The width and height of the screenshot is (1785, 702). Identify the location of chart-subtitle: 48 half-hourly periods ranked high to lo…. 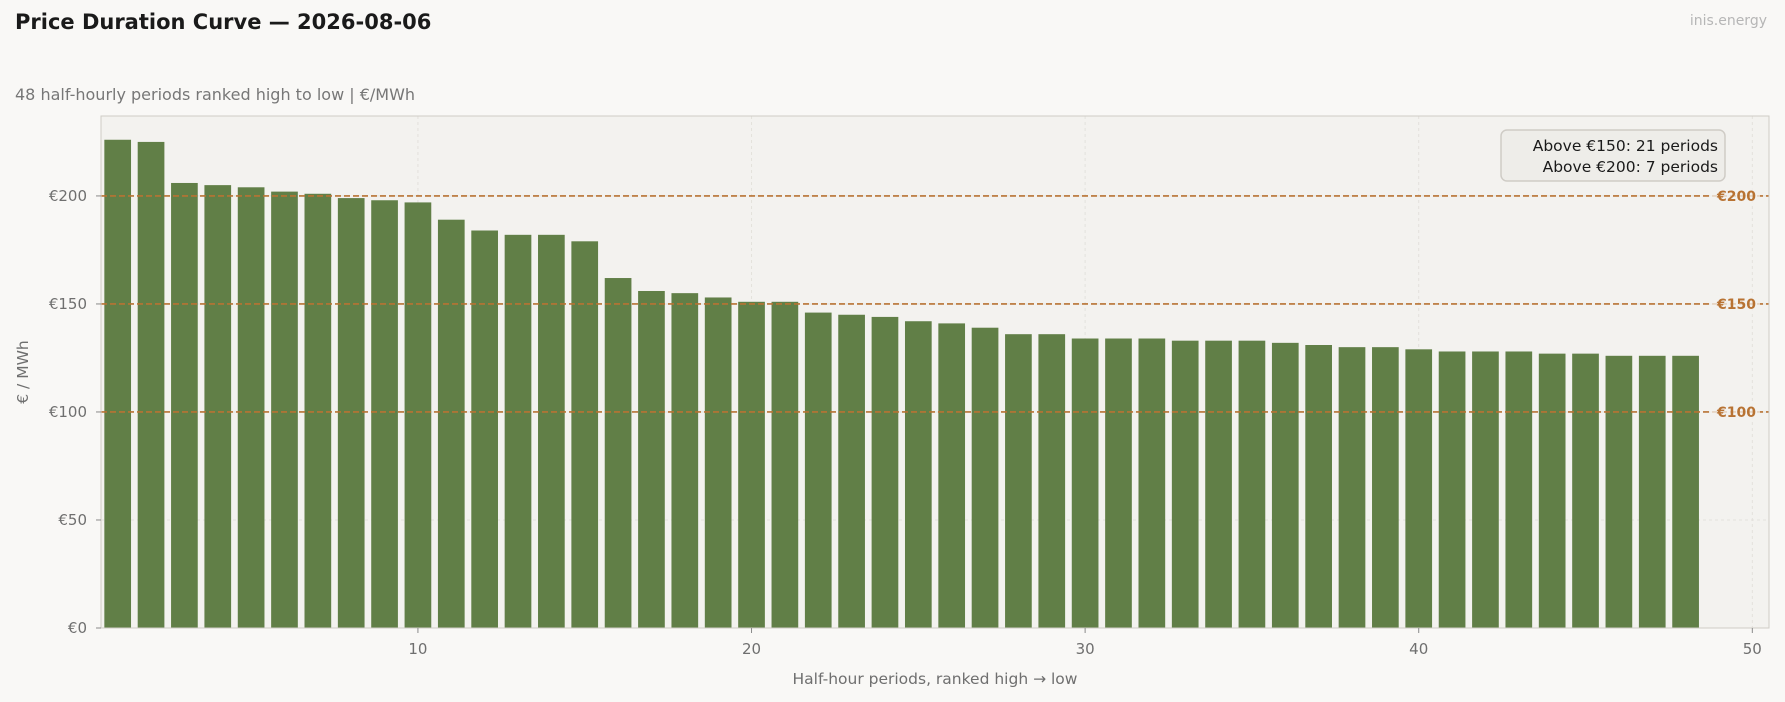
(215, 94).